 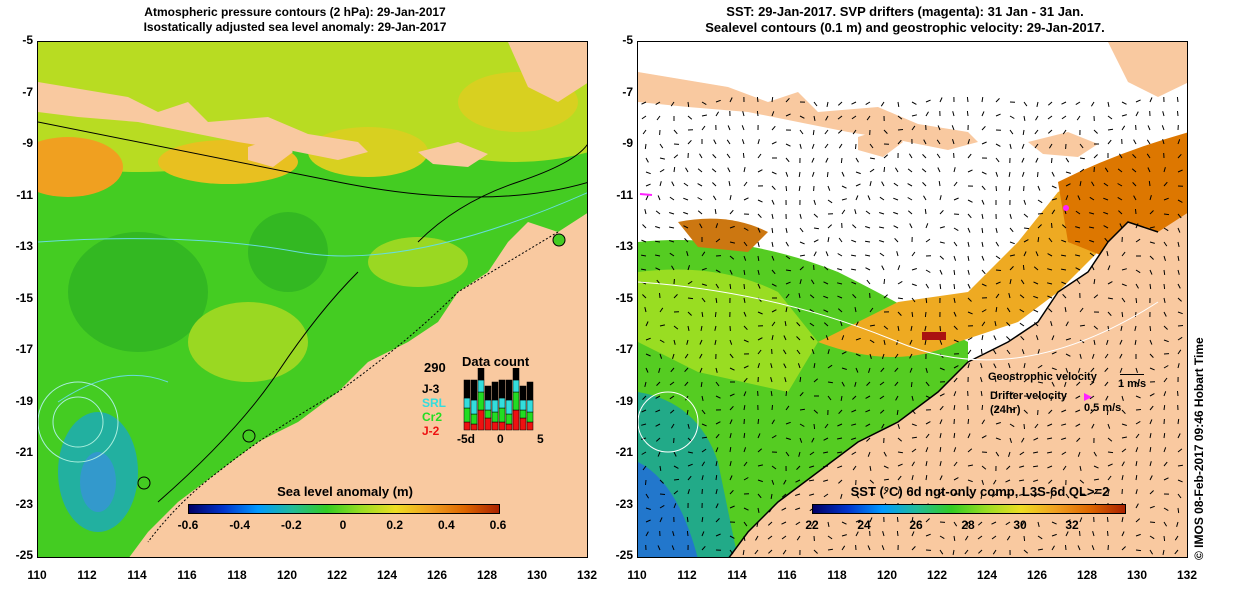 I want to click on colorbar-tick-label: 28, so click(x=968, y=525).